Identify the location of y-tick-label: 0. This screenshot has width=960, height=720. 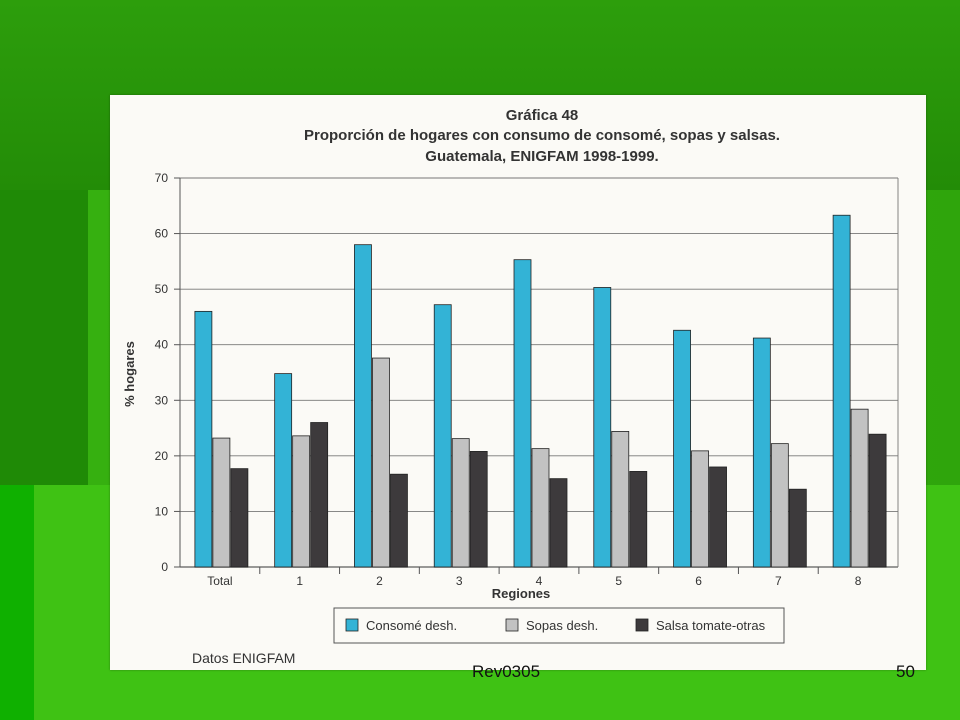
(164, 567).